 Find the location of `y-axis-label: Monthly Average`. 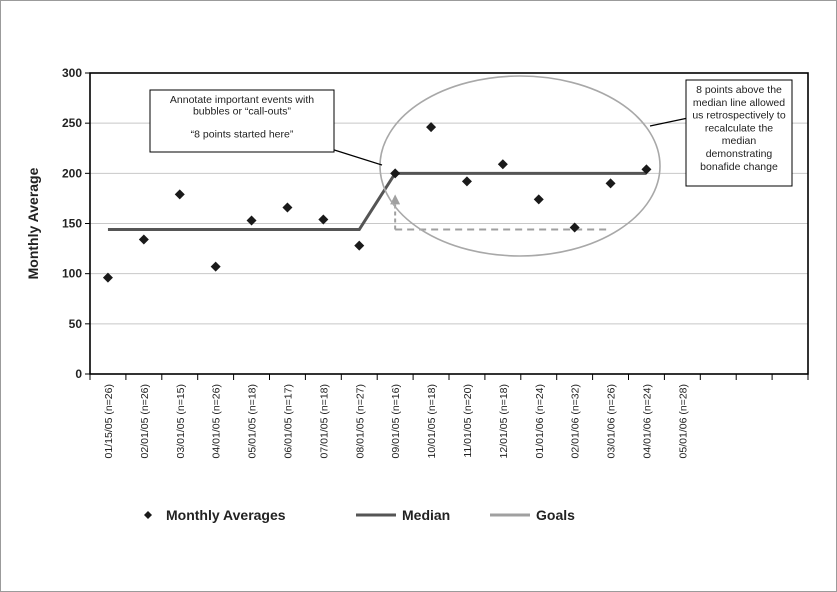

y-axis-label: Monthly Average is located at coordinates (33, 223).